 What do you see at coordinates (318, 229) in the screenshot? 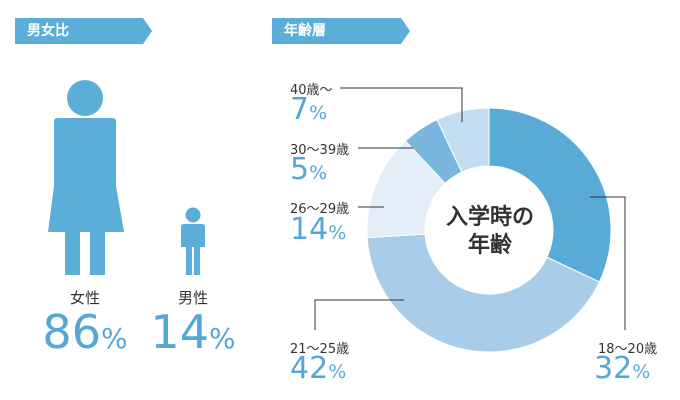
I see `age-value-26-29: 14%` at bounding box center [318, 229].